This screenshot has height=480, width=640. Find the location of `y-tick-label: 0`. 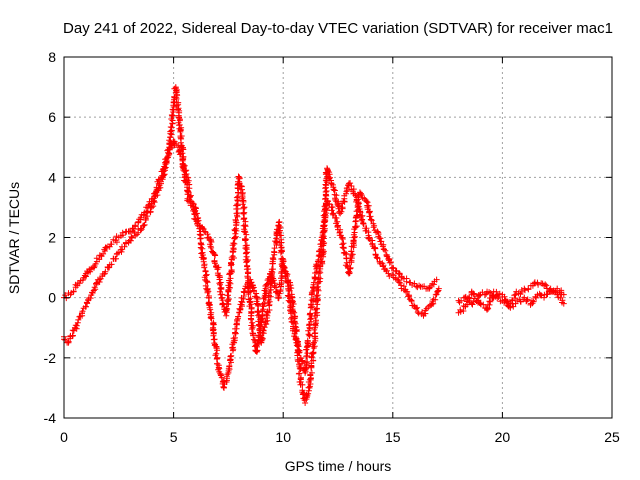

y-tick-label: 0 is located at coordinates (52, 298).